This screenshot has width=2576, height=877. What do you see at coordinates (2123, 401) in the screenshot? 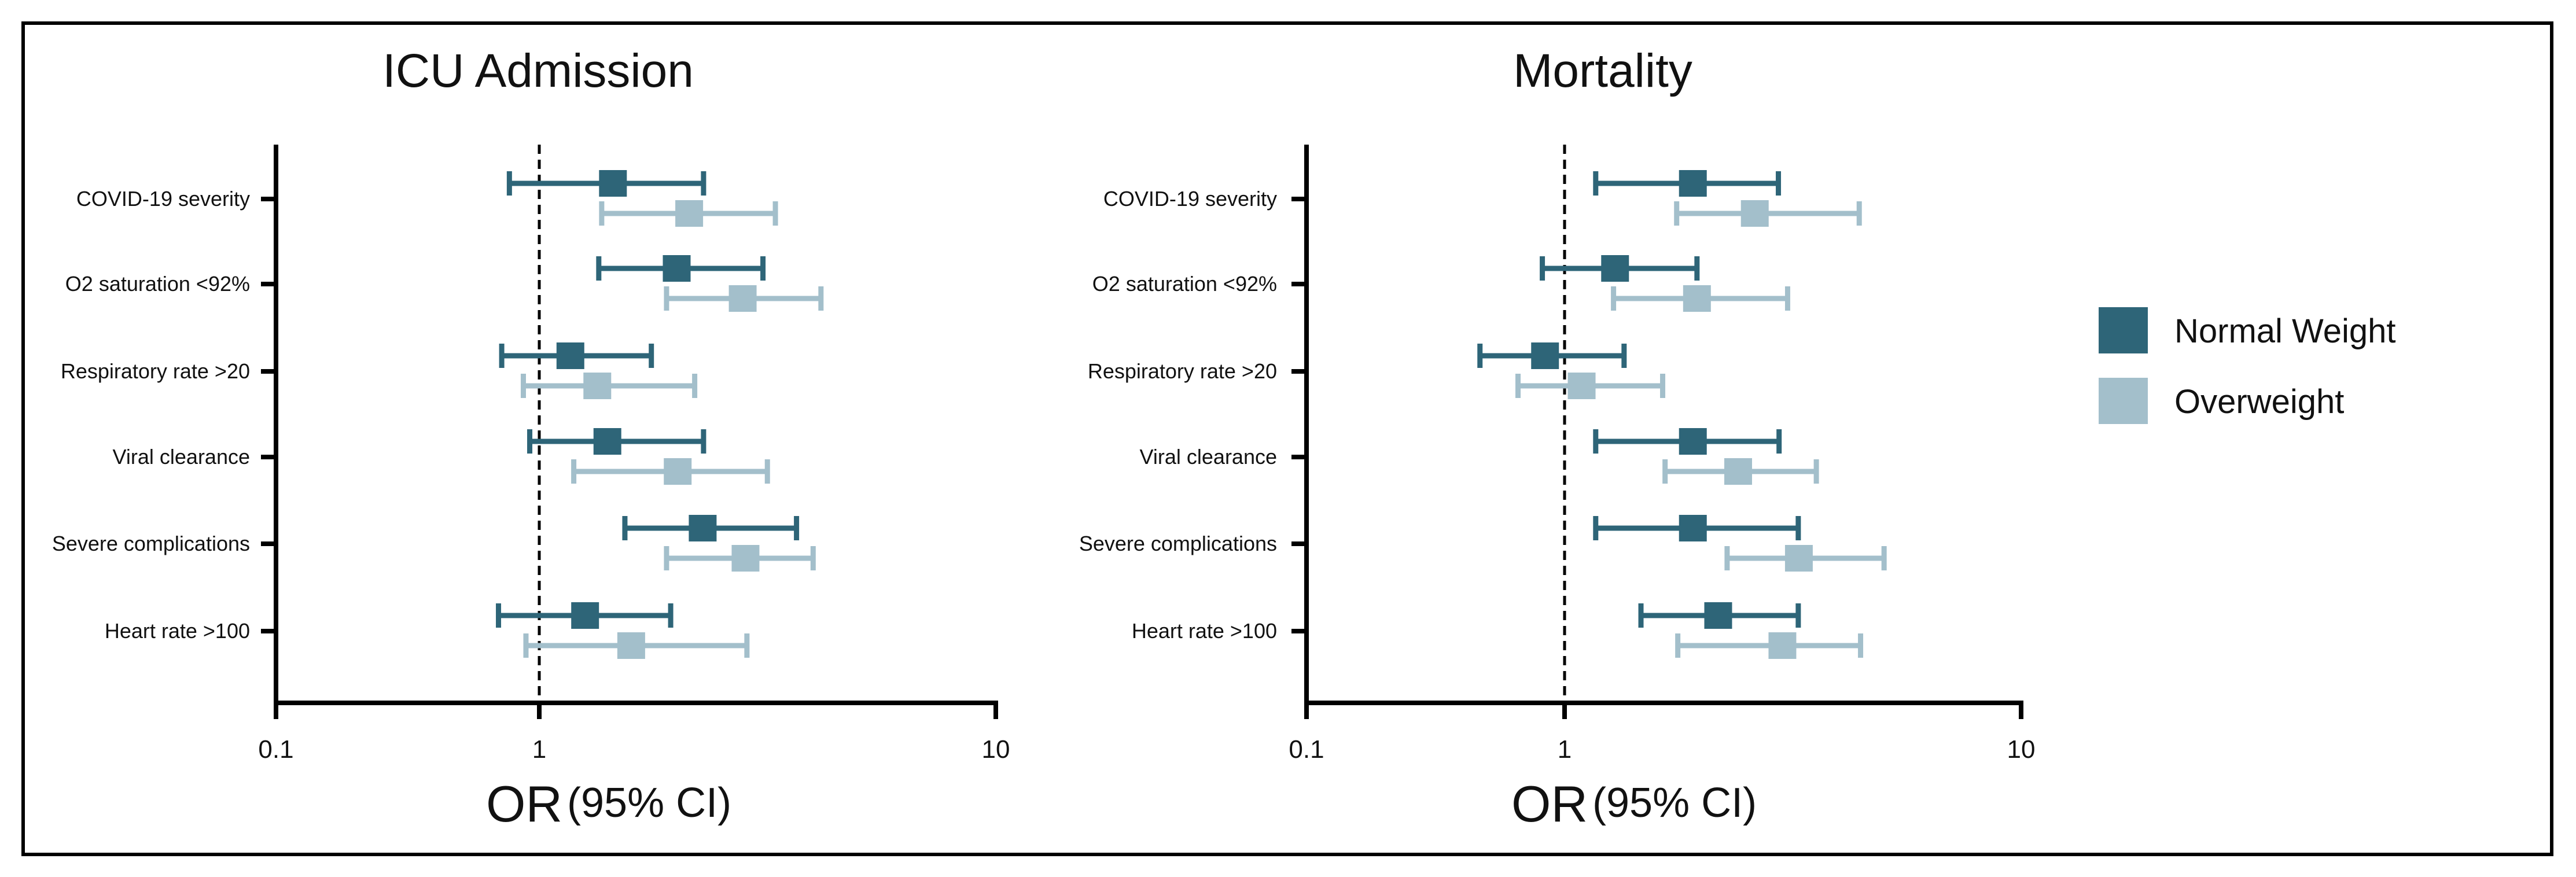
I see `legend-swatch-overweight` at bounding box center [2123, 401].